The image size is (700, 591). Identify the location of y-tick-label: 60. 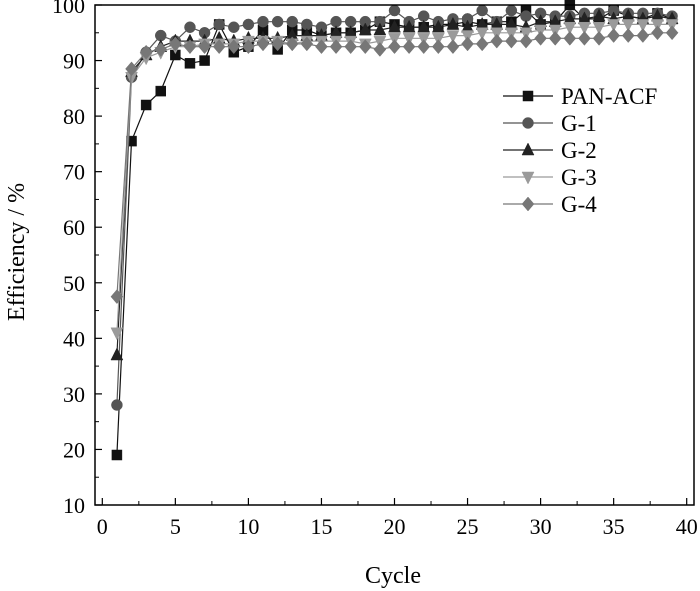
(74, 227).